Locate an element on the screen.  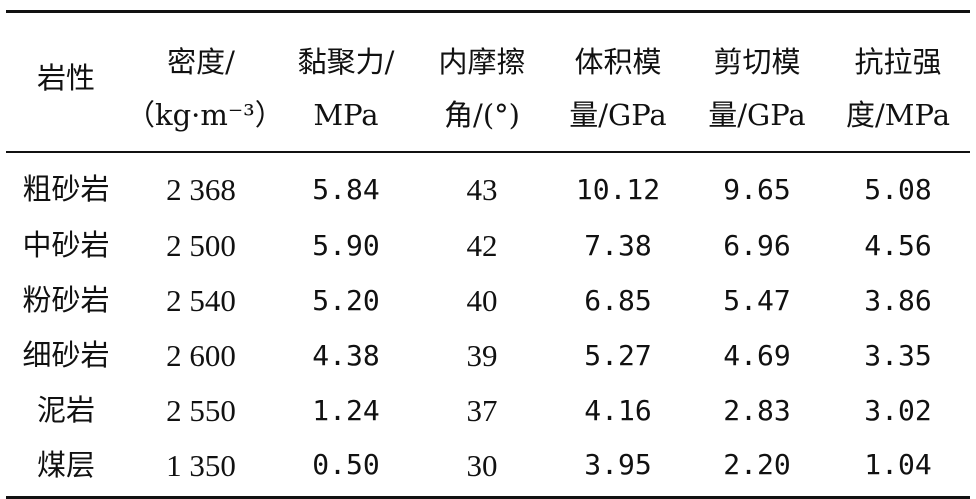
cell-cohesion: 5.84 is located at coordinates (346, 189).